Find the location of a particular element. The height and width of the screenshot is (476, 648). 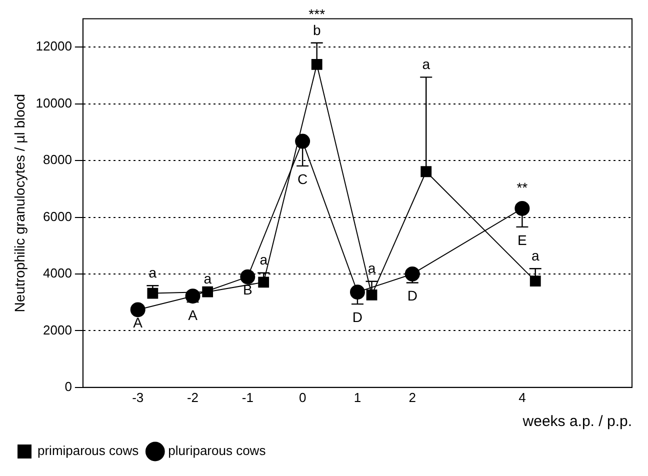

annotation: *** is located at coordinates (317, 14).